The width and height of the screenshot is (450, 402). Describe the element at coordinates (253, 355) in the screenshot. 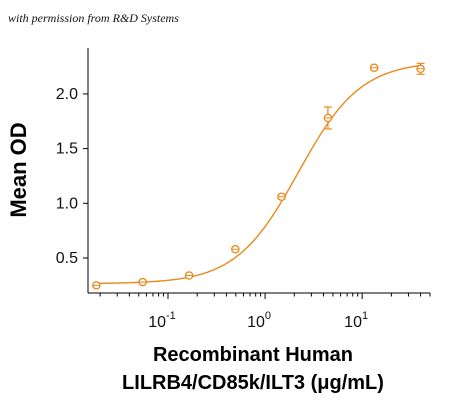

I see `x-axis-label-line-1: Recombinant Human` at that location.